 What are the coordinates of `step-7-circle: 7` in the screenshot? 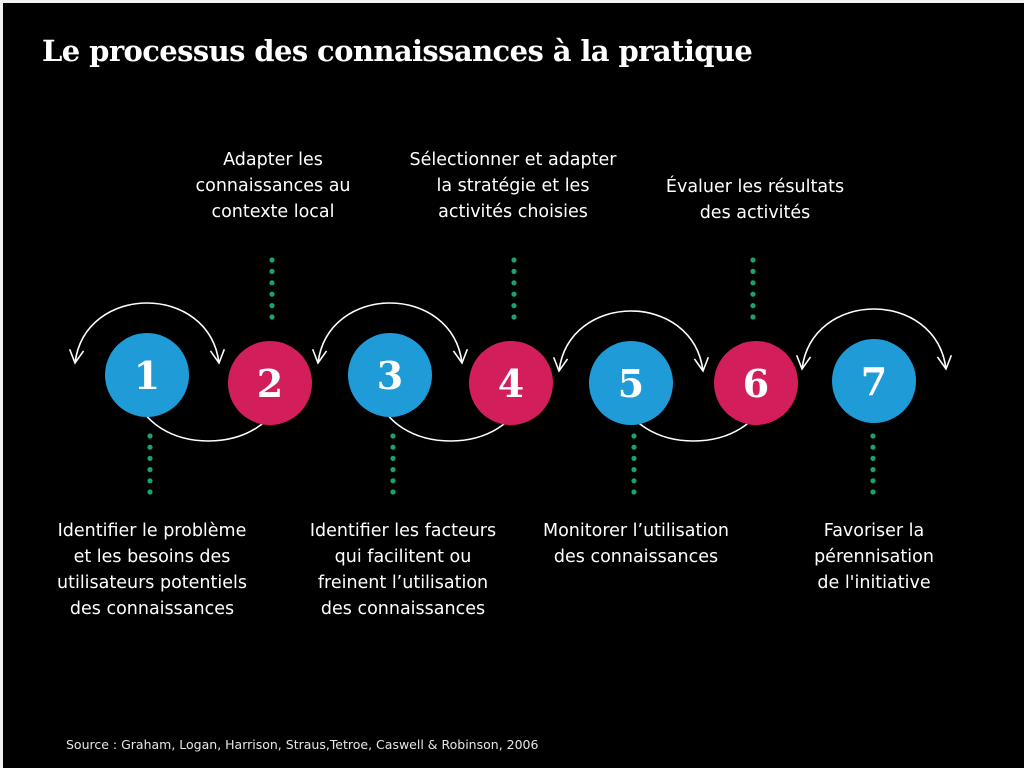 It's located at (874, 381).